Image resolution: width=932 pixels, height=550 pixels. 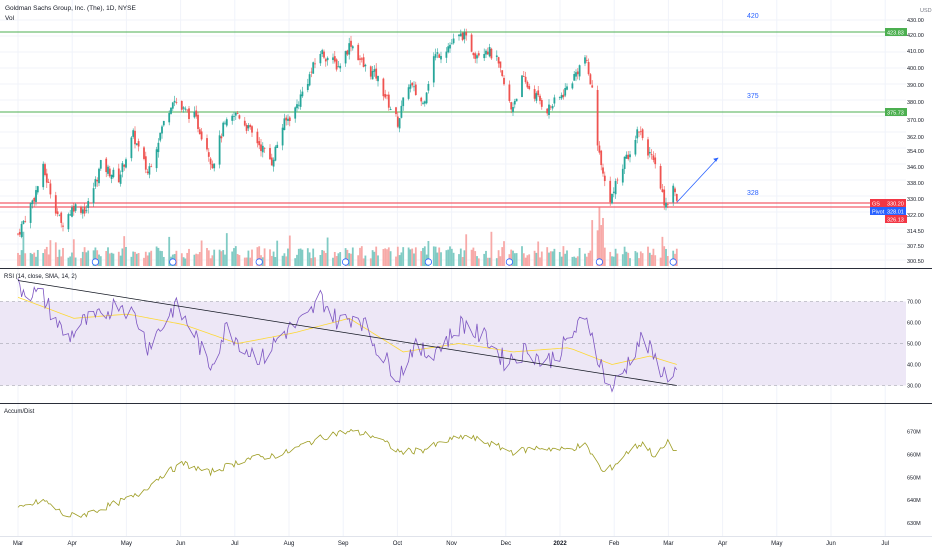 What do you see at coordinates (914, 478) in the screenshot?
I see `ad-axis: 670M 660M 650M 640M 630M` at bounding box center [914, 478].